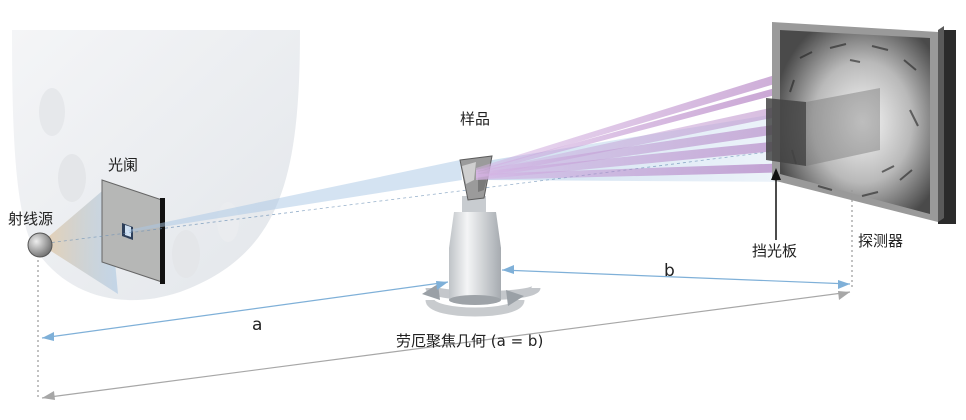  Describe the element at coordinates (880, 241) in the screenshot. I see `label-detector: 探测器` at that location.